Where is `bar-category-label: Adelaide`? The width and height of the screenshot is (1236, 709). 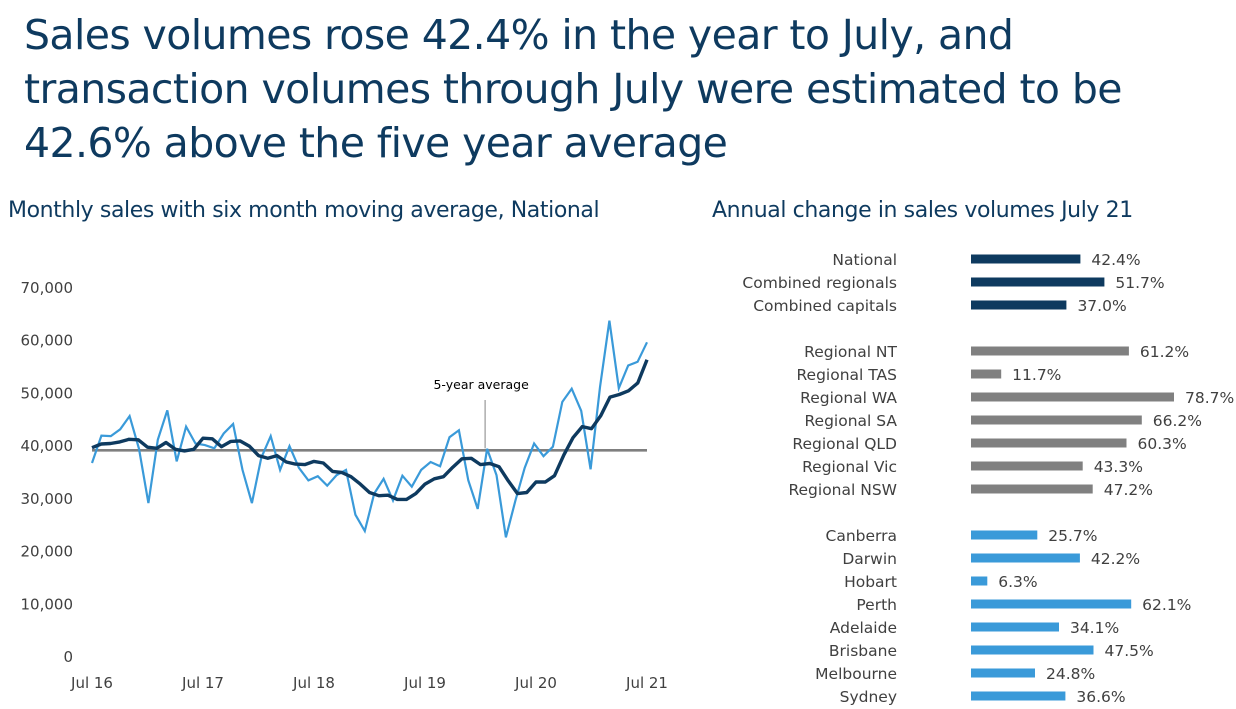
bar-category-label: Adelaide is located at coordinates (863, 628).